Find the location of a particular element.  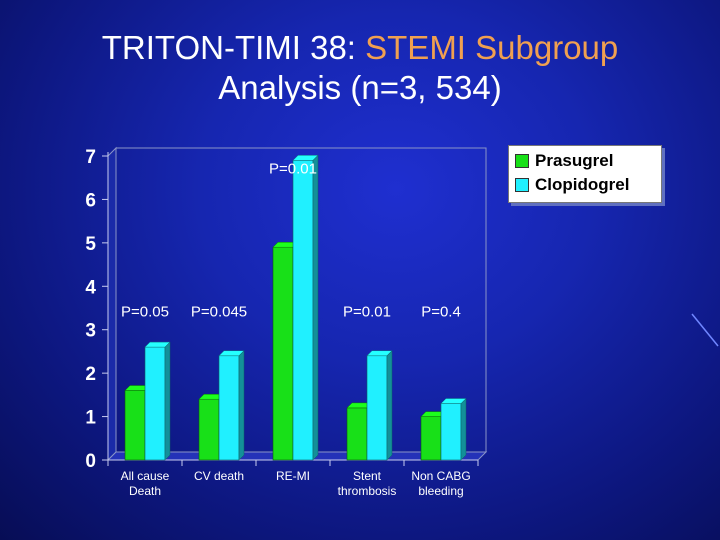

x-tick-label-4-1: bleeding is located at coordinates (440, 491).